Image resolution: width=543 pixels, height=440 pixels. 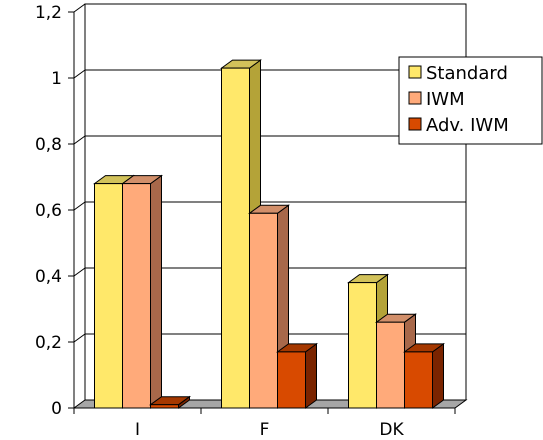 I want to click on y-tick-label: 1, so click(x=56, y=79).